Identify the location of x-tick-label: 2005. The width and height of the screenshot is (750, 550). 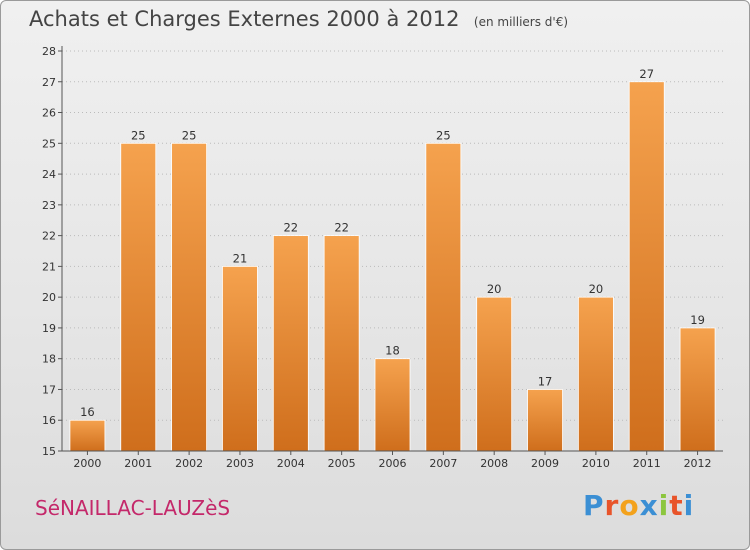
(342, 463).